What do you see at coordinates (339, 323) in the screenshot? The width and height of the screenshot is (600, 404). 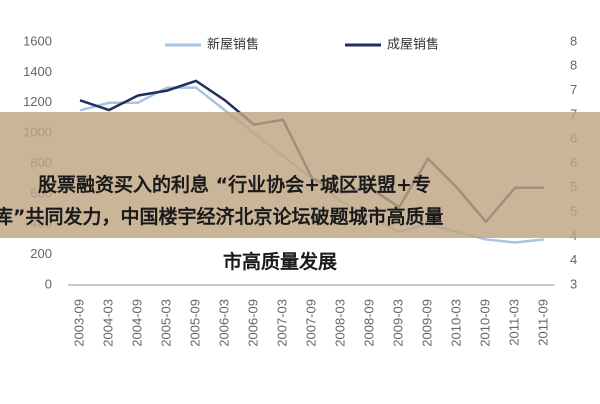 I see `x-tick-label: 2008-03` at bounding box center [339, 323].